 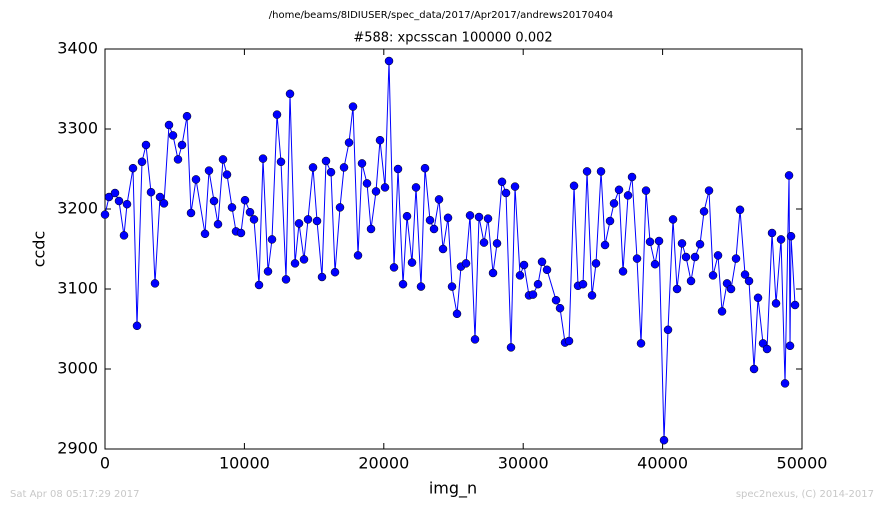 What do you see at coordinates (75, 494) in the screenshot?
I see `footer-left: Sat Apr 08 05:17:29 2017` at bounding box center [75, 494].